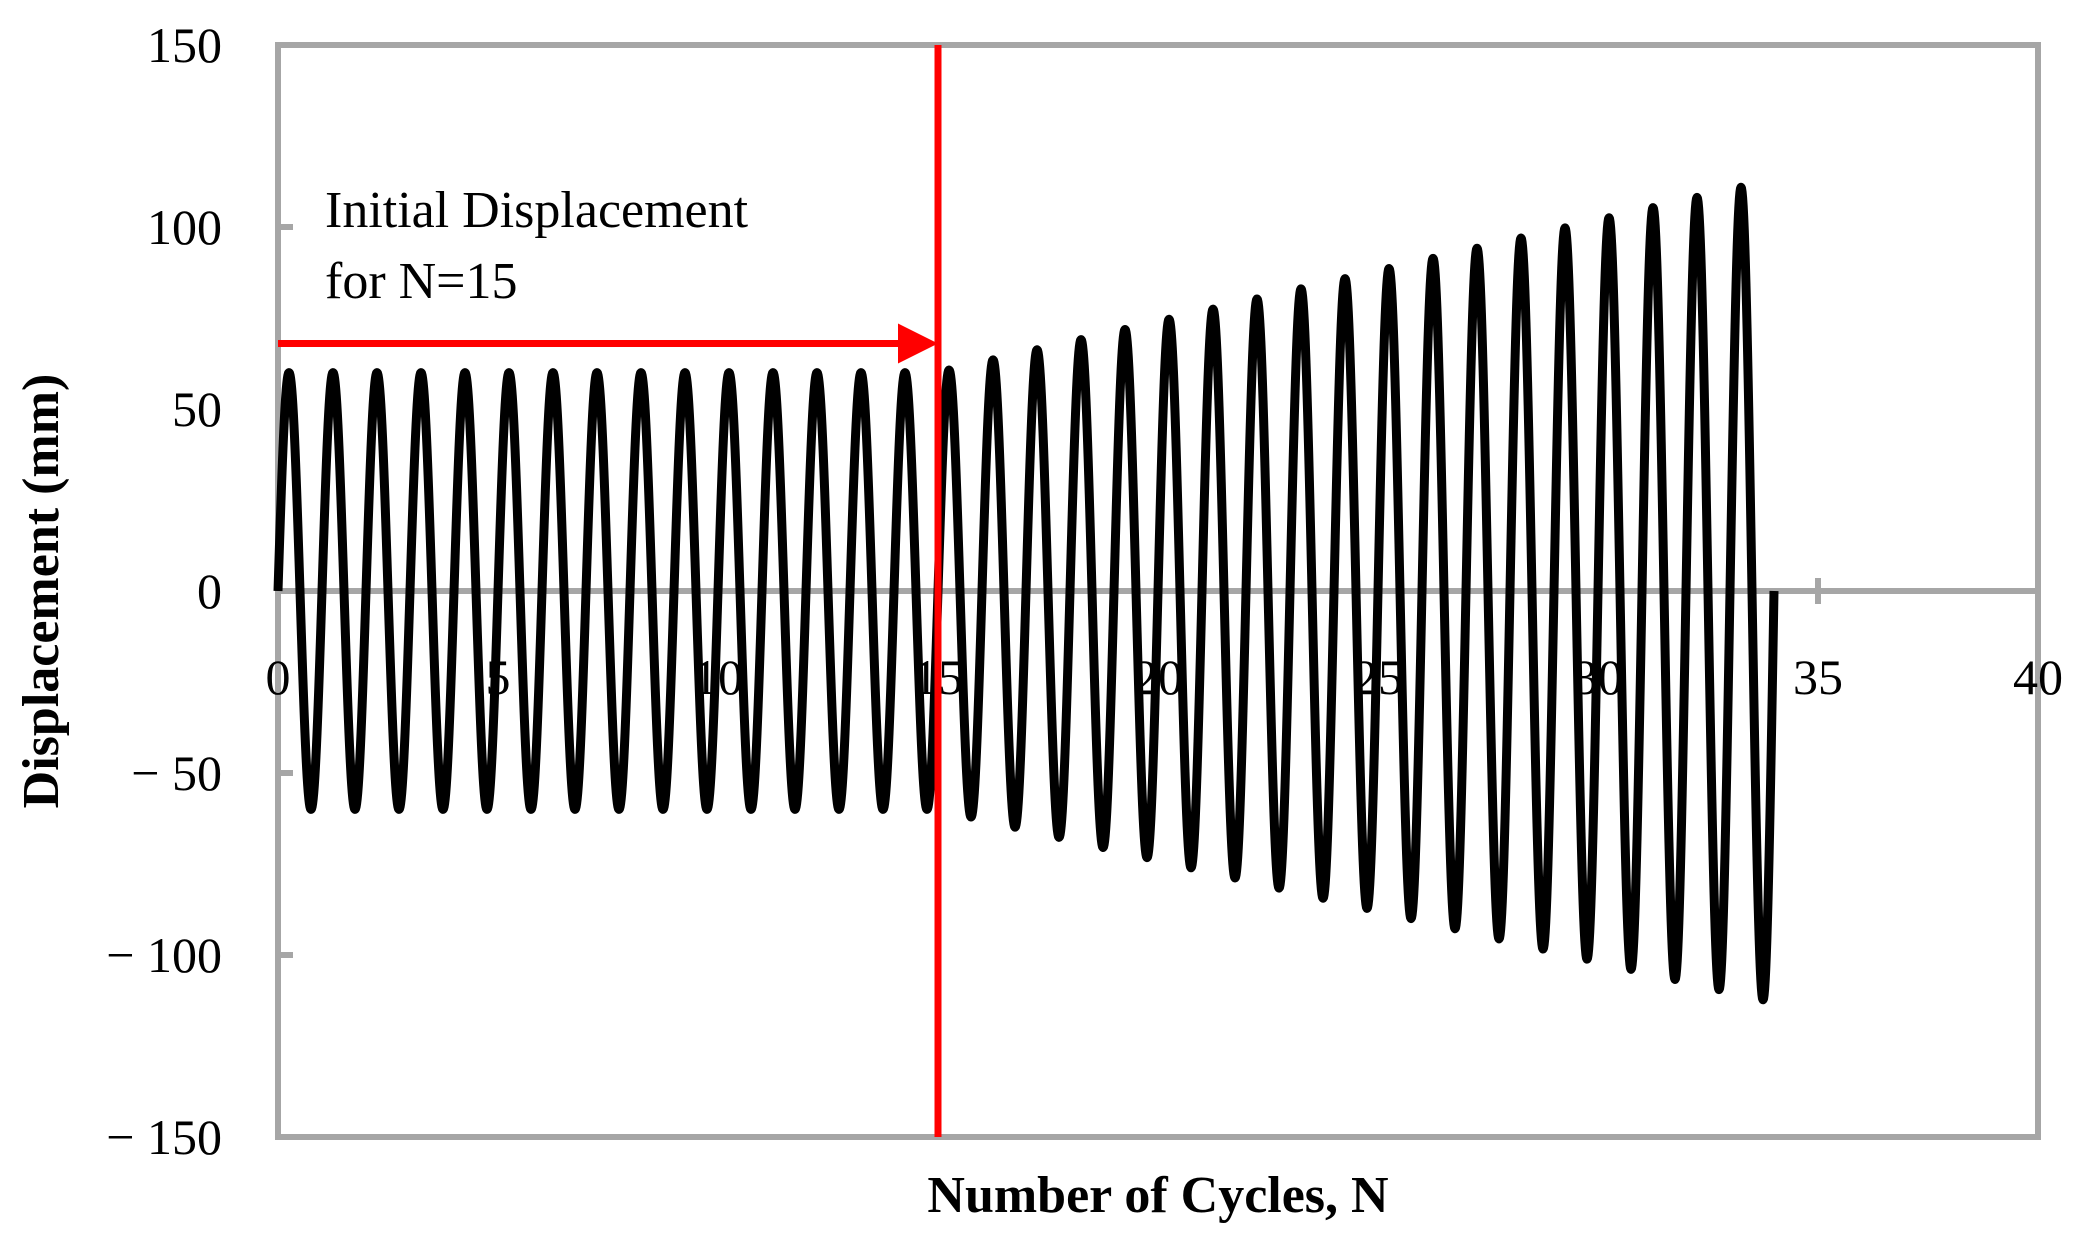 This screenshot has height=1248, width=2082. I want to click on x-tick-label: 25, so click(1378, 677).